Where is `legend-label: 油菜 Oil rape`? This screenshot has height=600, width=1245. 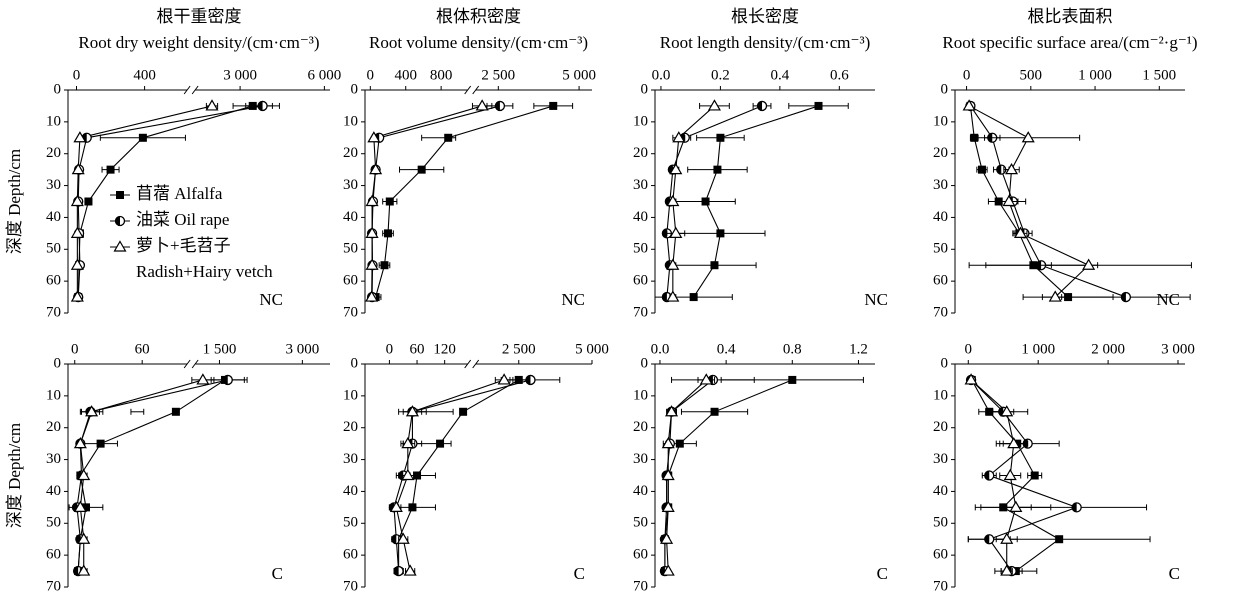 legend-label: 油菜 Oil rape is located at coordinates (182, 219).